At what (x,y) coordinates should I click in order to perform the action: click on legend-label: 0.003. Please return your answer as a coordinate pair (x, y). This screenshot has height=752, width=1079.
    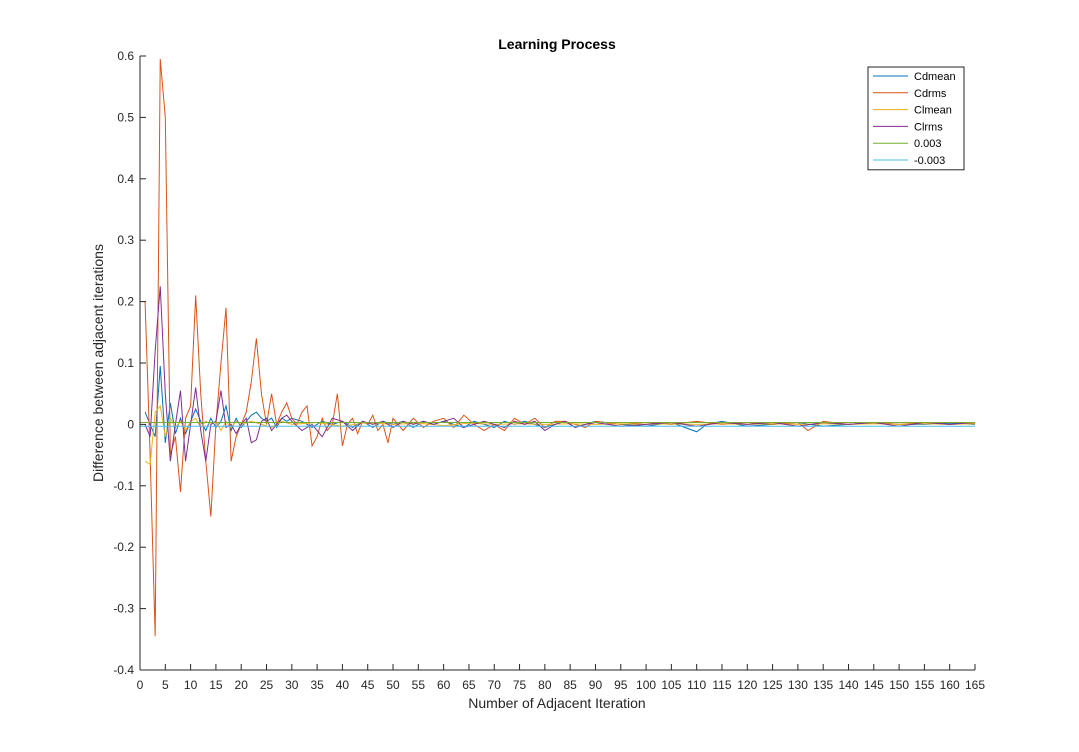
    Looking at the image, I should click on (928, 144).